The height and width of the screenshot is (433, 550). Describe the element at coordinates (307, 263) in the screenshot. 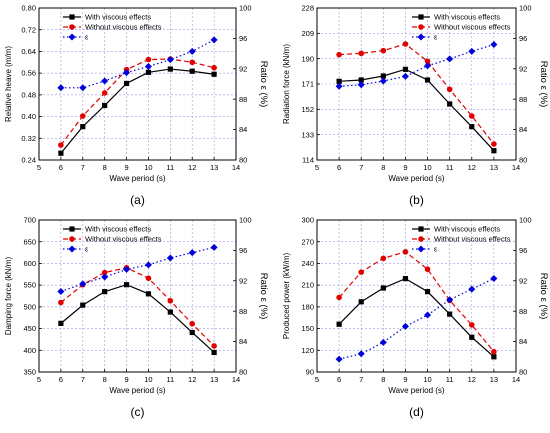

I see `y-tick-label: 240` at that location.